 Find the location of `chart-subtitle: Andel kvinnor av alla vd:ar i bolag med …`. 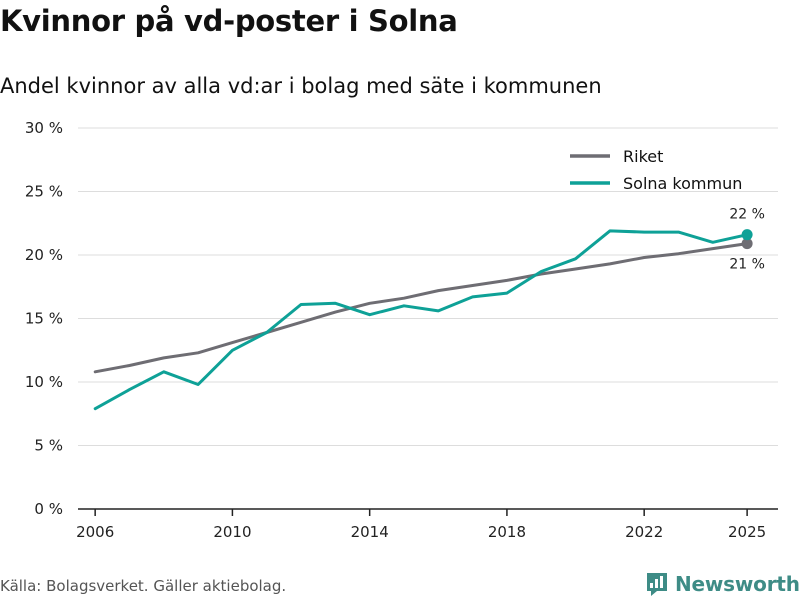

chart-subtitle: Andel kvinnor av alla vd:ar i bolag med … is located at coordinates (301, 86).